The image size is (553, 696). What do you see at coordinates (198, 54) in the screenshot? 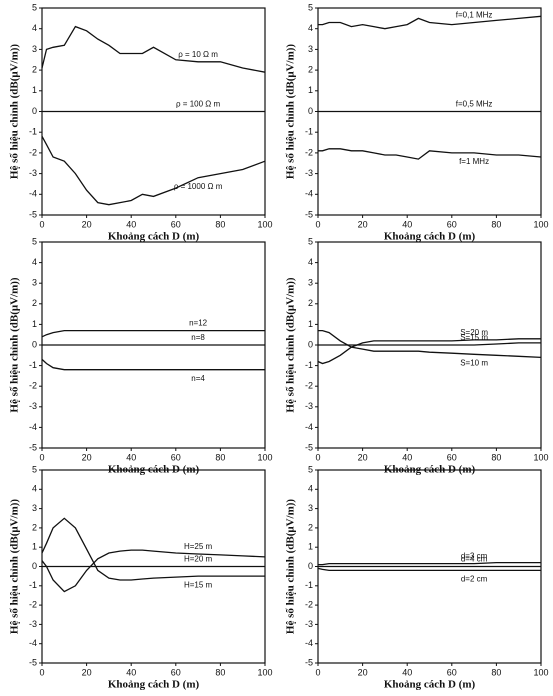
I see `series-label: ρ = 10 Ω m` at bounding box center [198, 54].